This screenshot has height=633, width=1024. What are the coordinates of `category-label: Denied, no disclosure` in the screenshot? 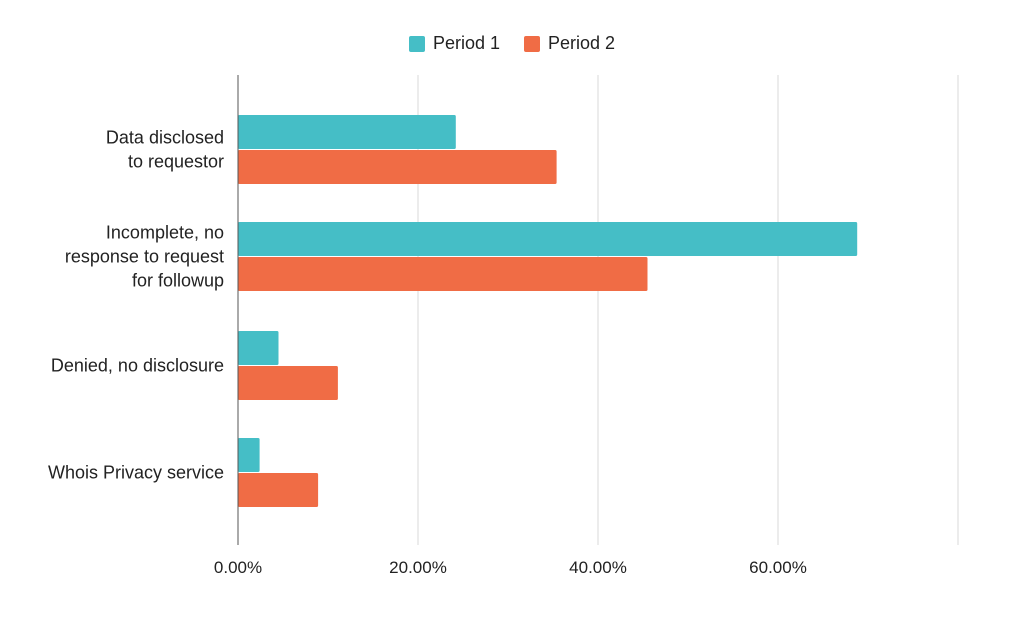 It's located at (137, 366).